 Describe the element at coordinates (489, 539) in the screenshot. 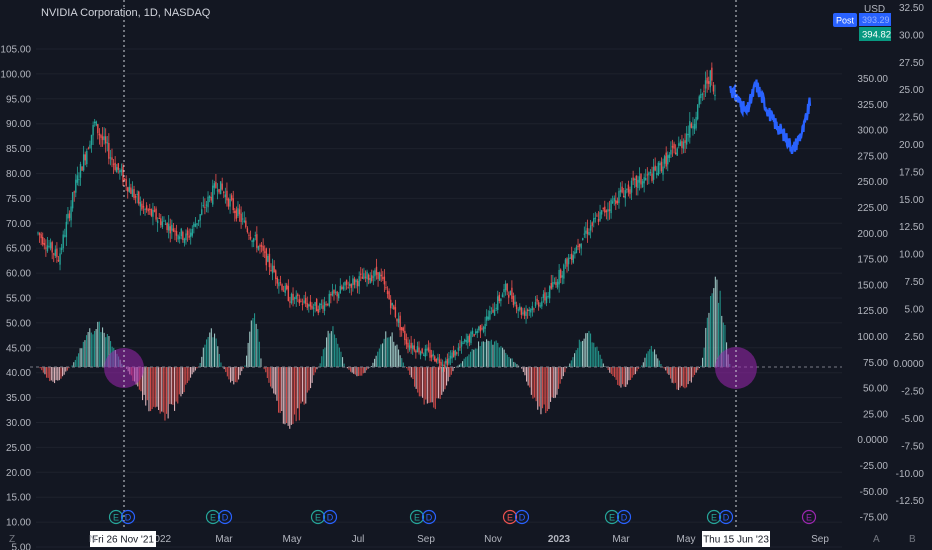

I see `time-axis: 2022 Mar May Jul Sep Nov 2023 Mar May Sep` at that location.